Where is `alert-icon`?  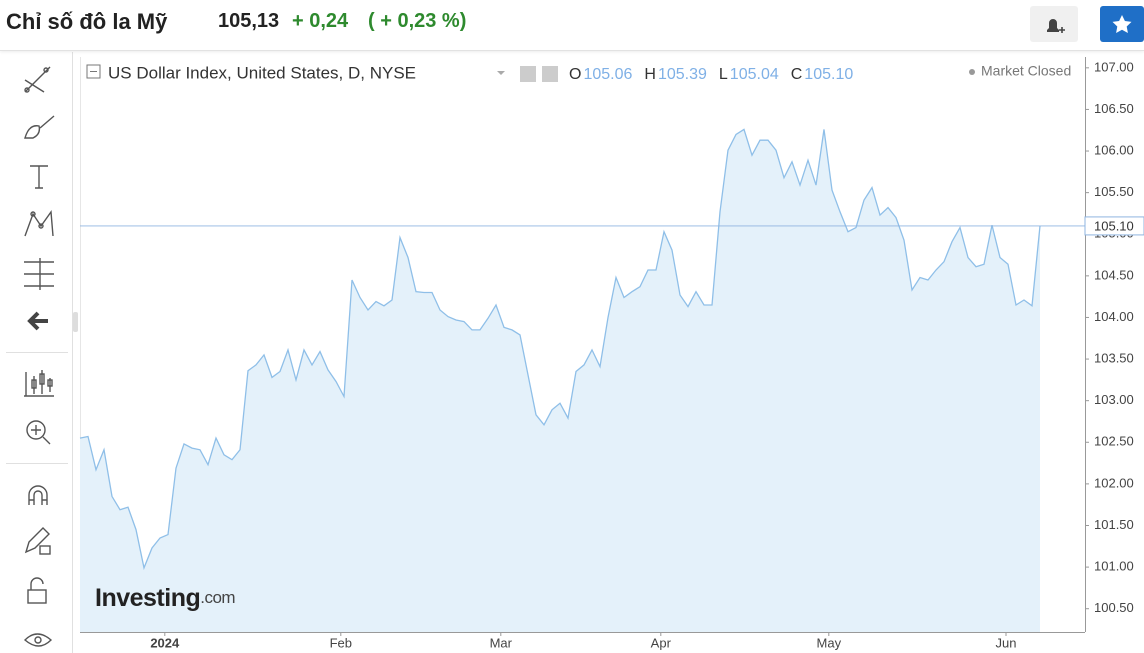 alert-icon is located at coordinates (1056, 26).